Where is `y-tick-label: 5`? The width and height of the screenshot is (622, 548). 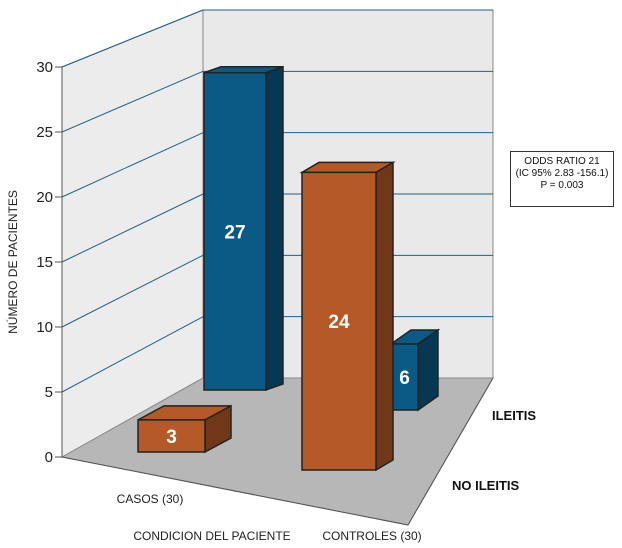
y-tick-label: 5 is located at coordinates (49, 392).